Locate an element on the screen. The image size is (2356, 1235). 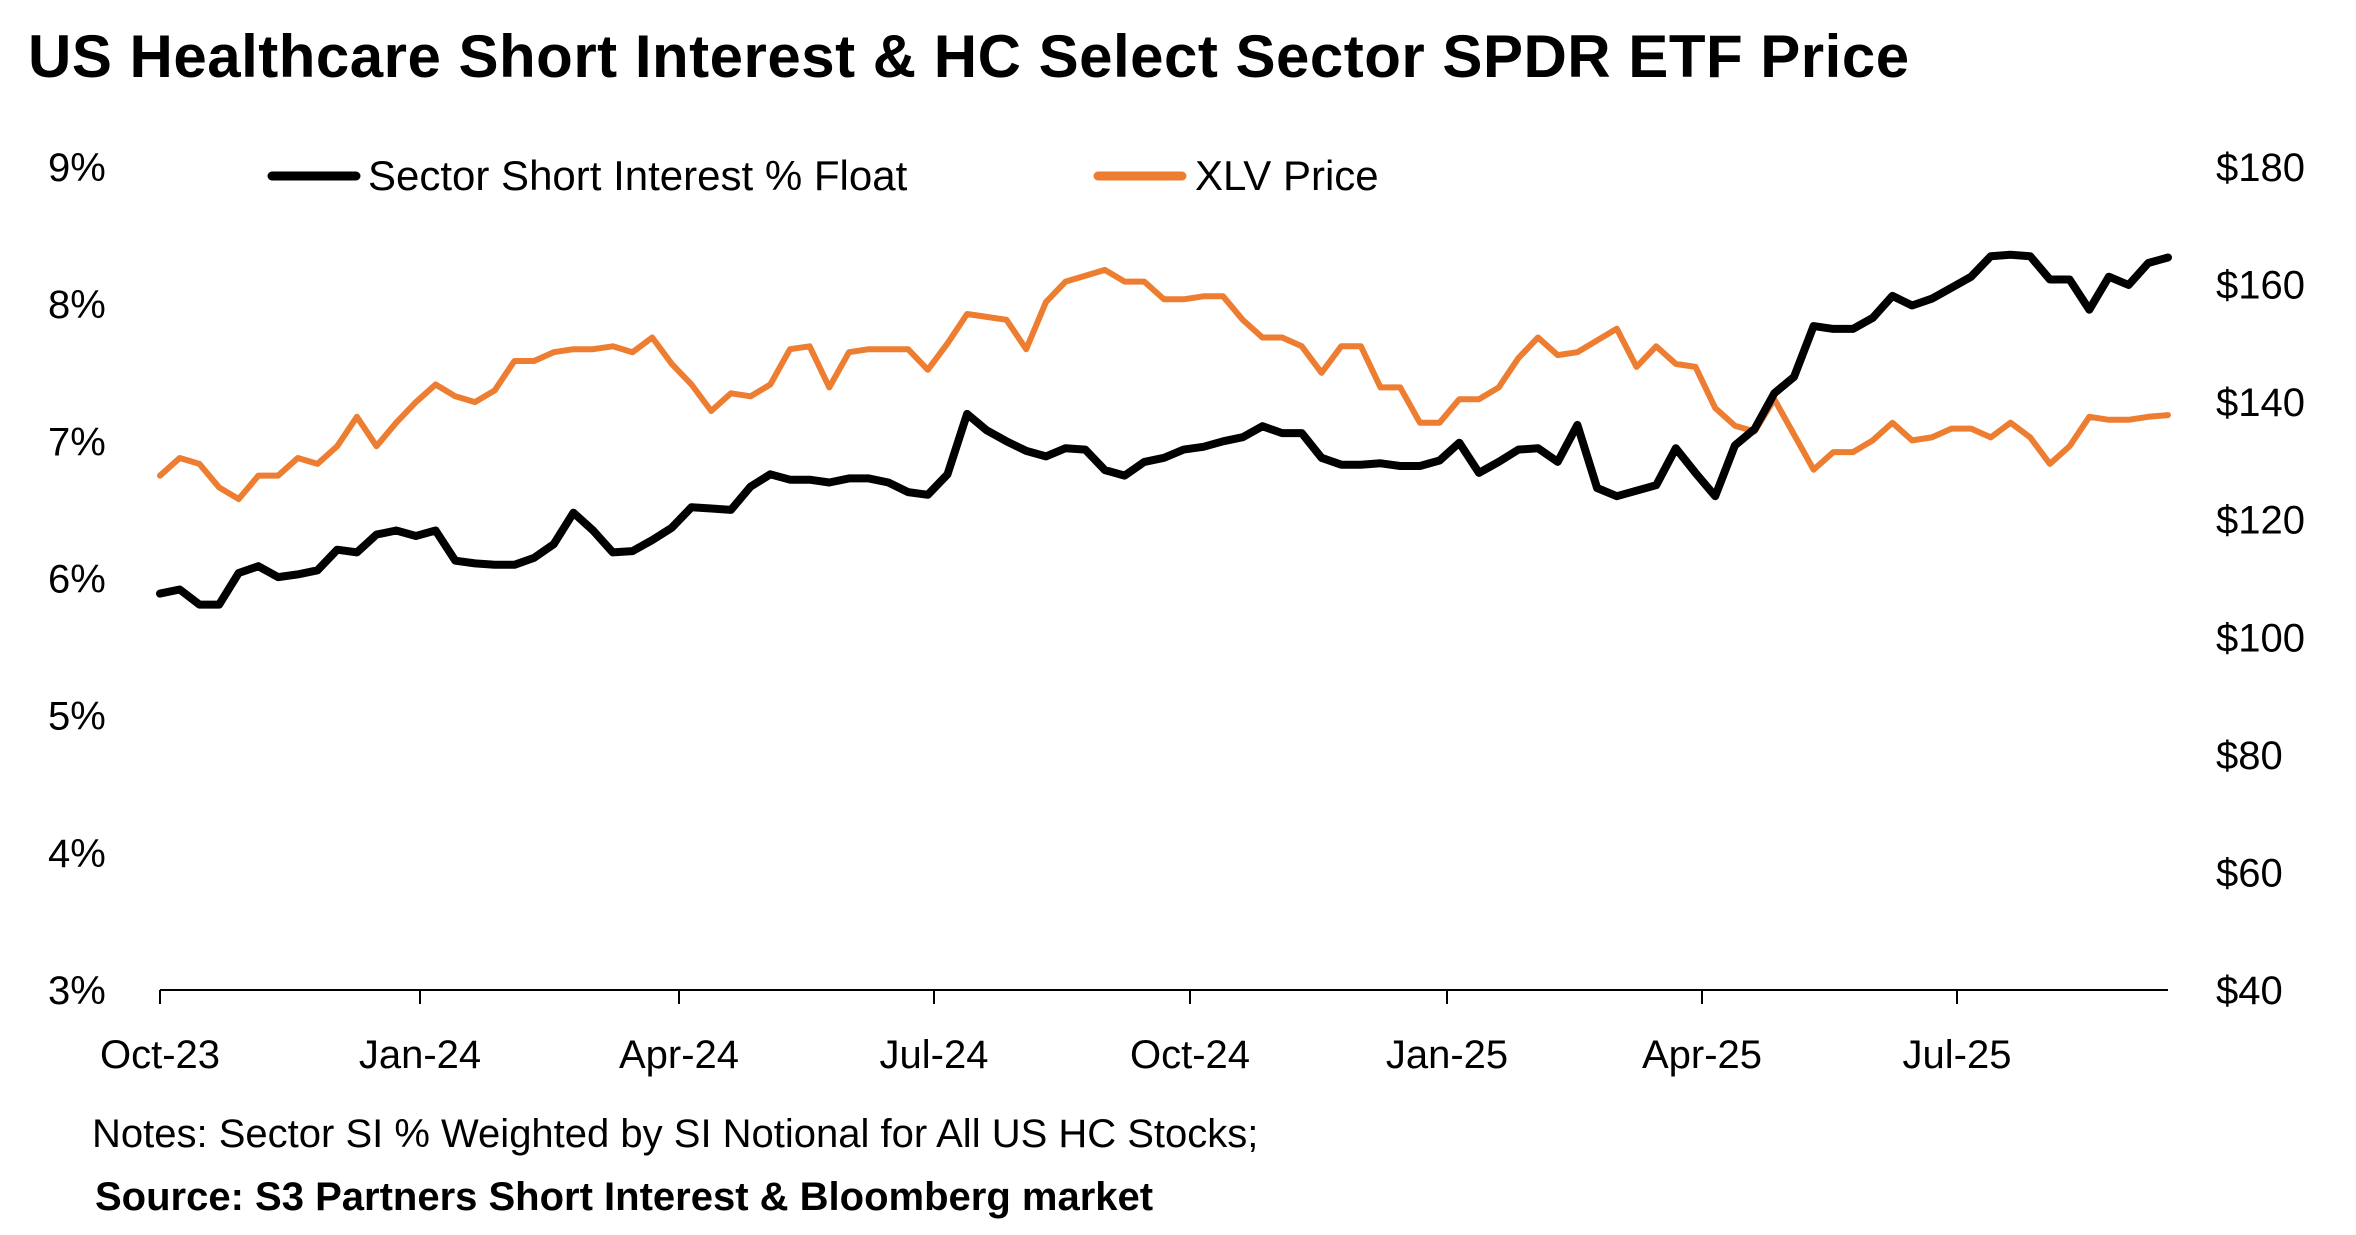
right-y-tick-label: $40 is located at coordinates (2249, 991).